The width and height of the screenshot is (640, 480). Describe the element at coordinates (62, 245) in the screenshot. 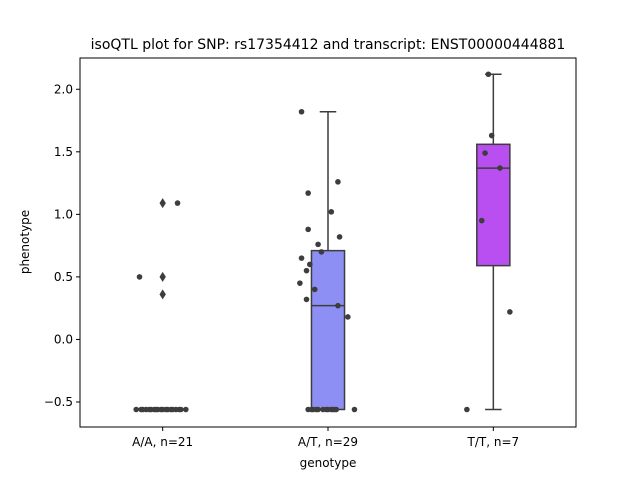

I see `y-axis: −0.5 0.0 0.5 1.0 1.5 2.0` at that location.